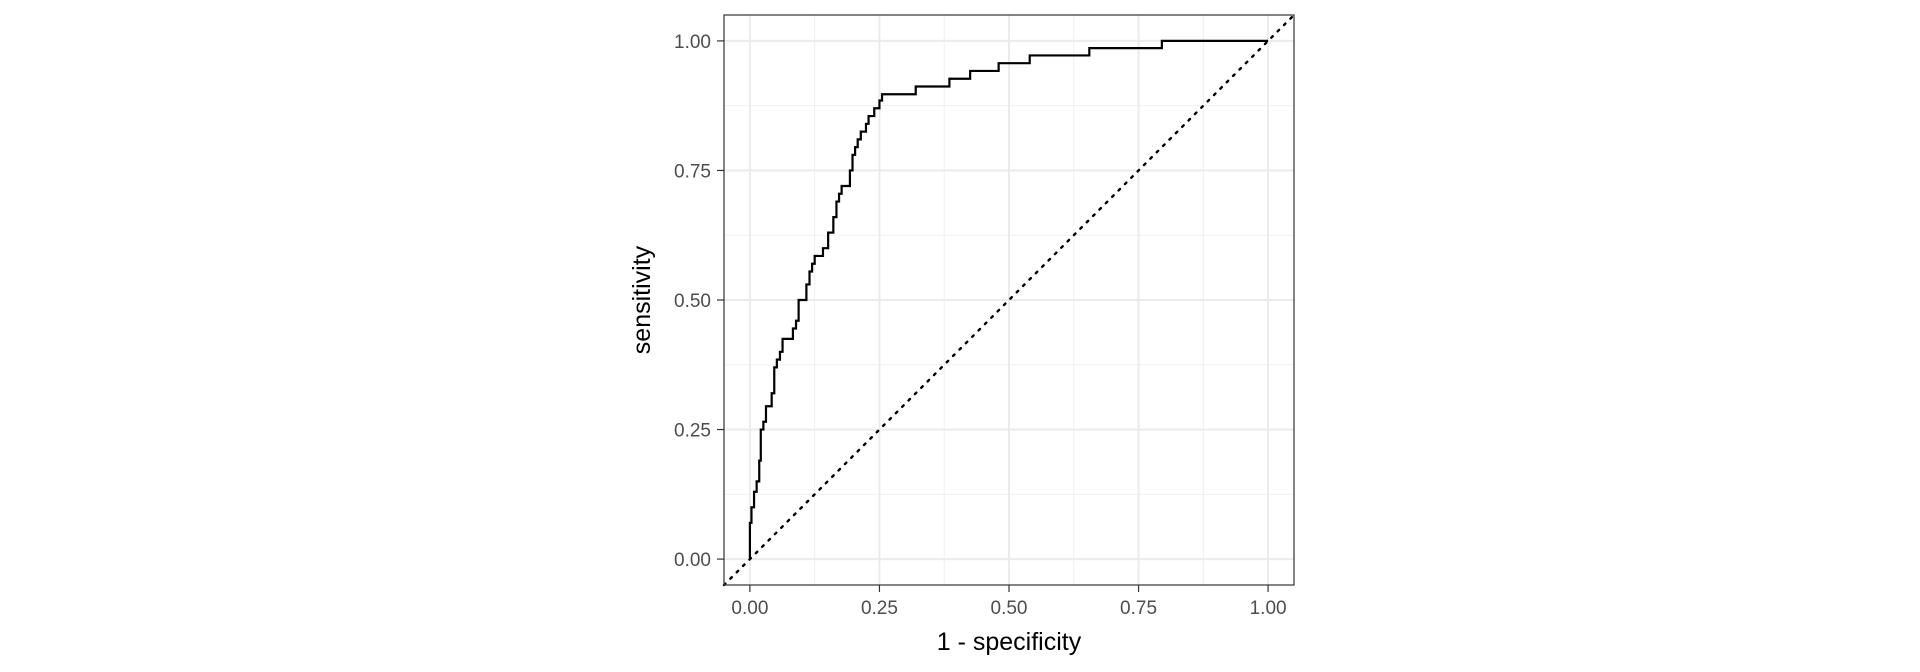 This screenshot has width=1920, height=672. What do you see at coordinates (692, 301) in the screenshot?
I see `y-tick-label: 0.50` at bounding box center [692, 301].